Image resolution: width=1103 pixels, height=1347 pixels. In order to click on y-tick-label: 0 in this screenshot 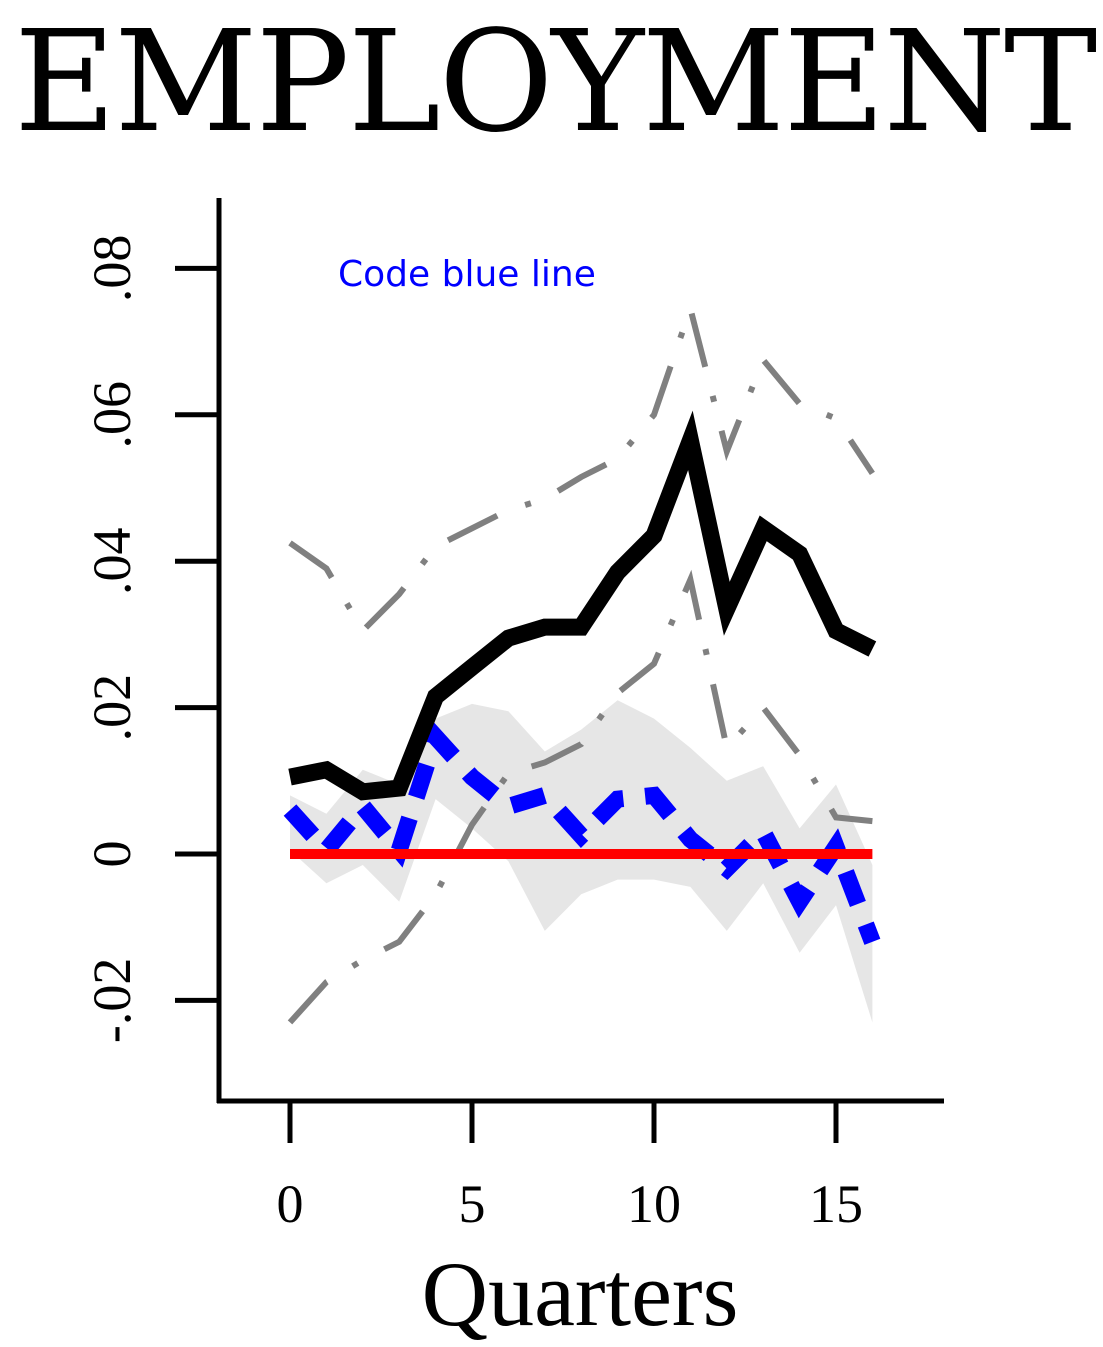, I will do `click(112, 854)`.